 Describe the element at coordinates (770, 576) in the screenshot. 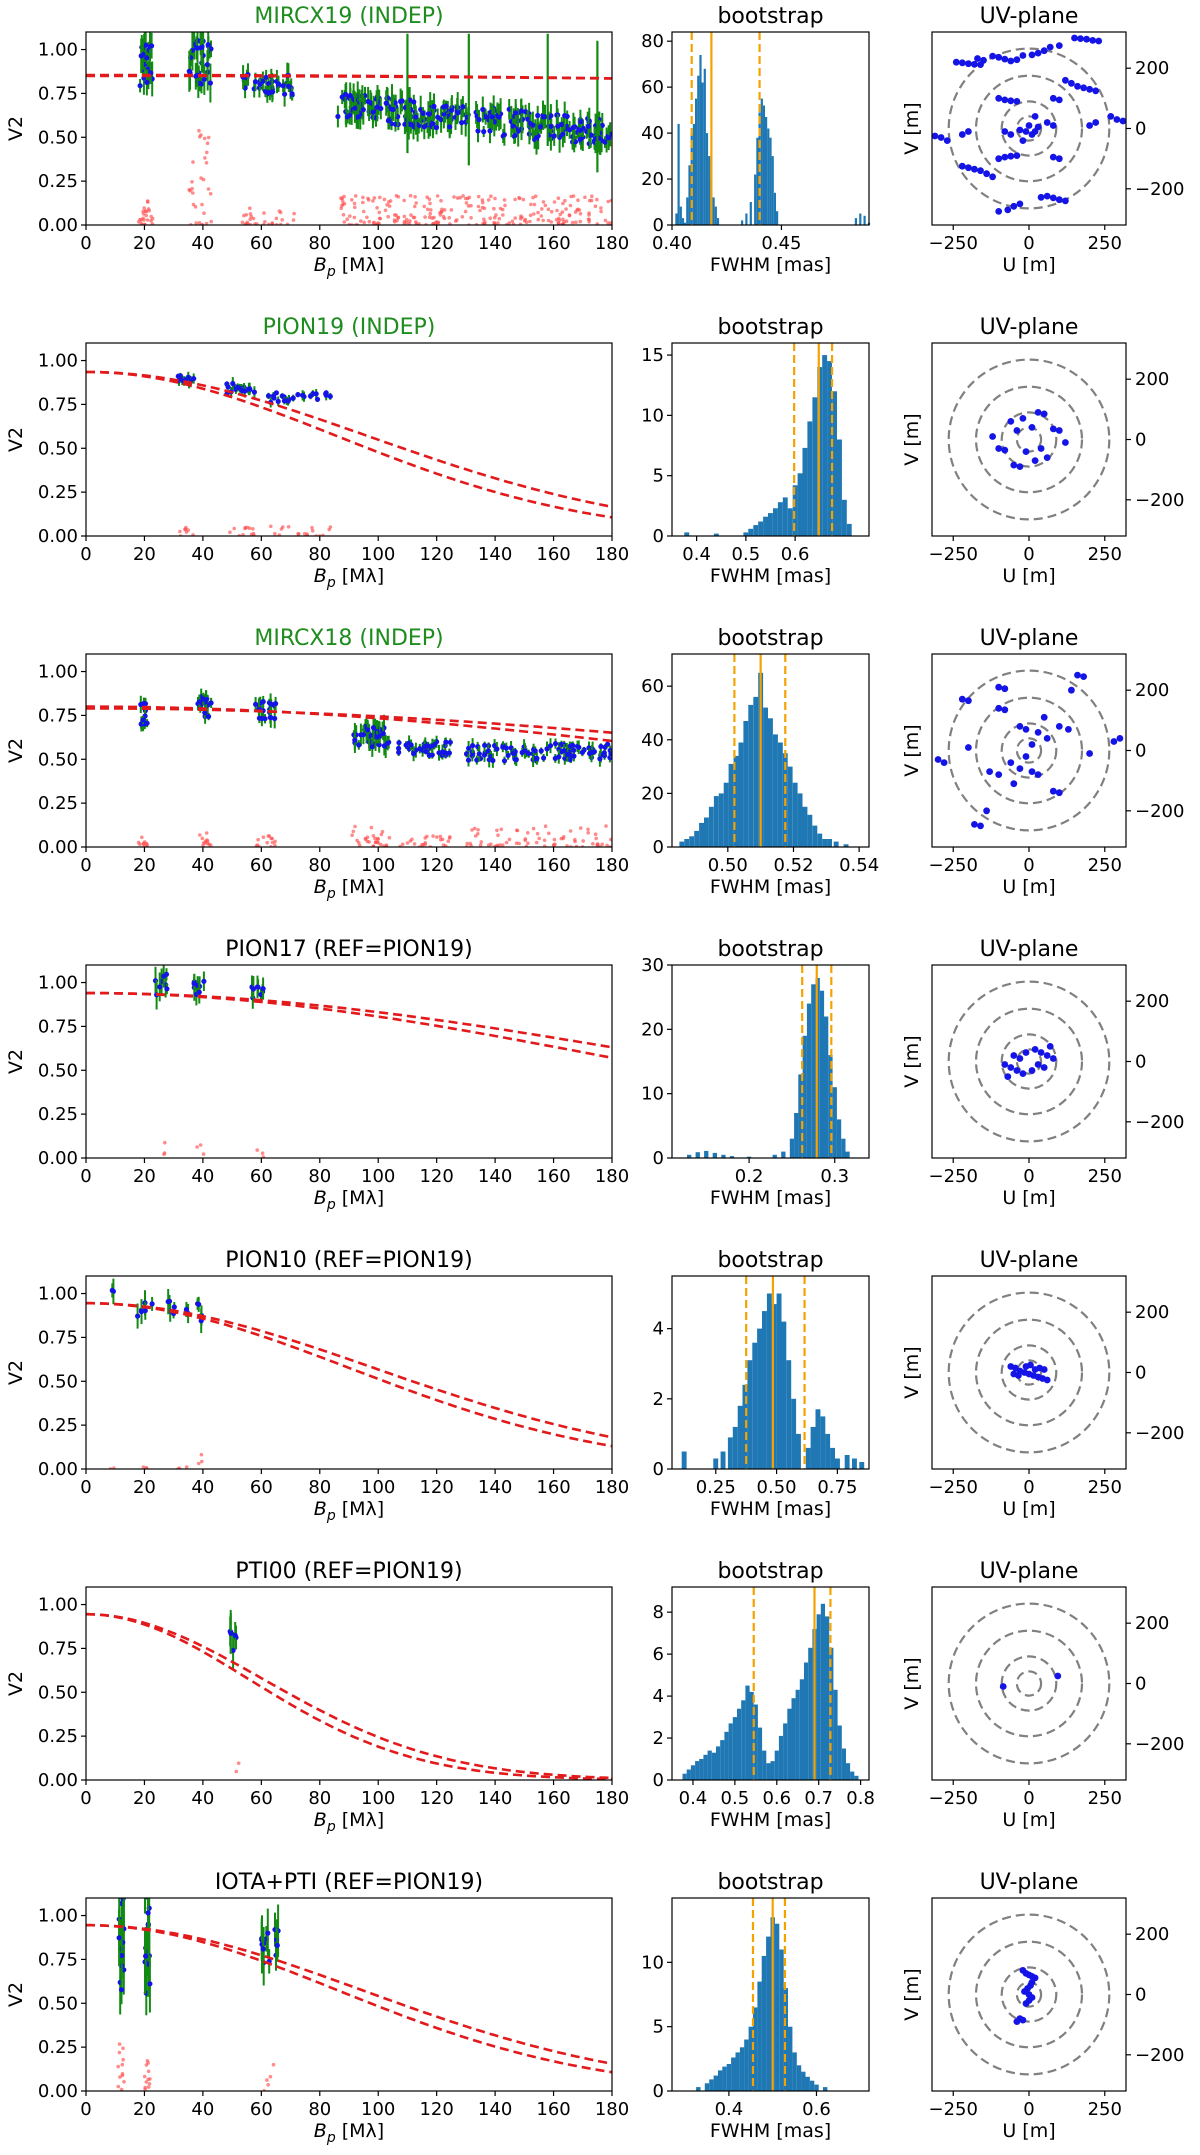

I see `hist-xlabel: FWHM [mas]` at that location.